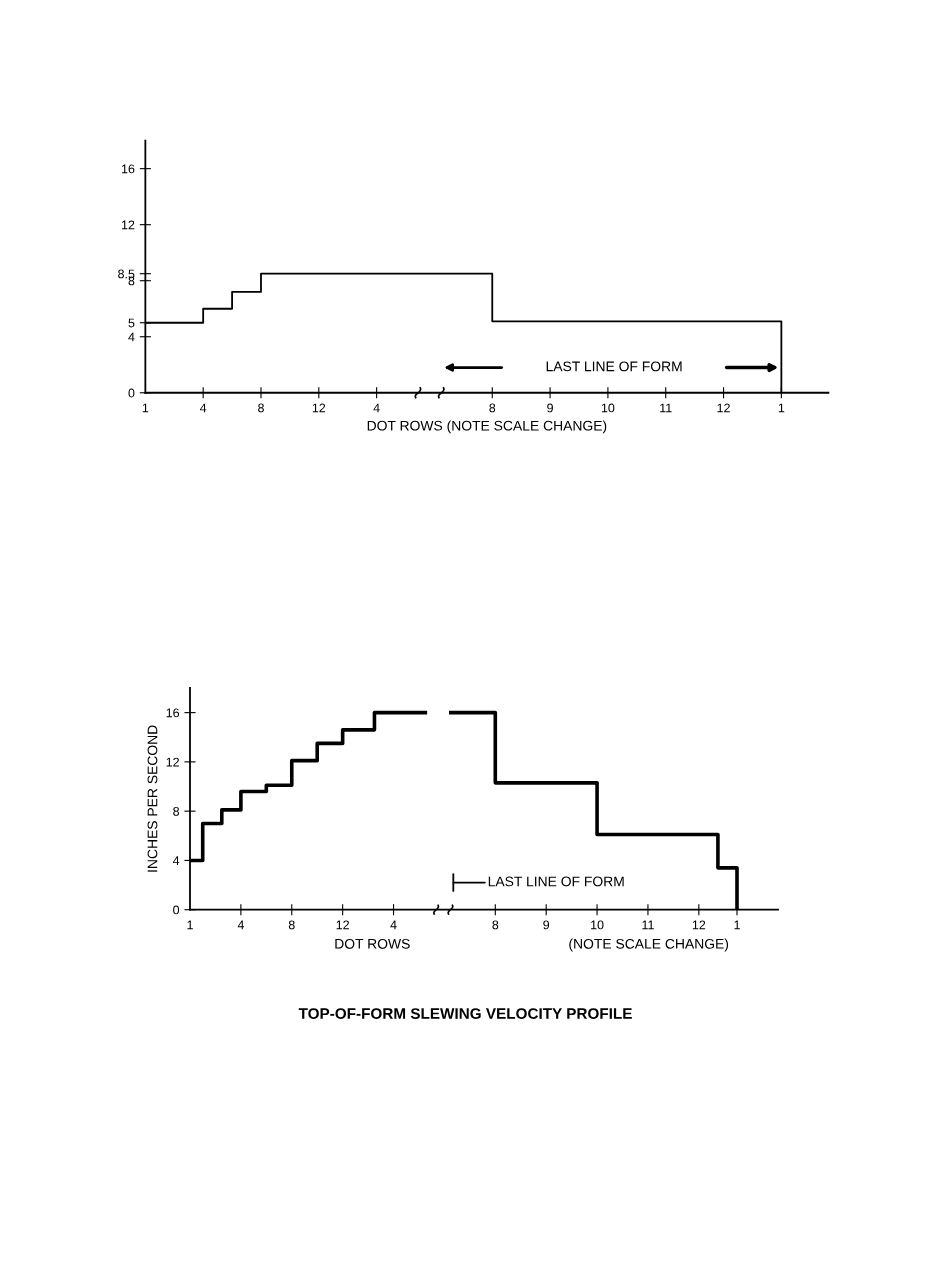 This screenshot has width=950, height=1267. What do you see at coordinates (465, 1013) in the screenshot?
I see `text: TOP-OF-FORM SLEWING VELOCITY PROFILE` at bounding box center [465, 1013].